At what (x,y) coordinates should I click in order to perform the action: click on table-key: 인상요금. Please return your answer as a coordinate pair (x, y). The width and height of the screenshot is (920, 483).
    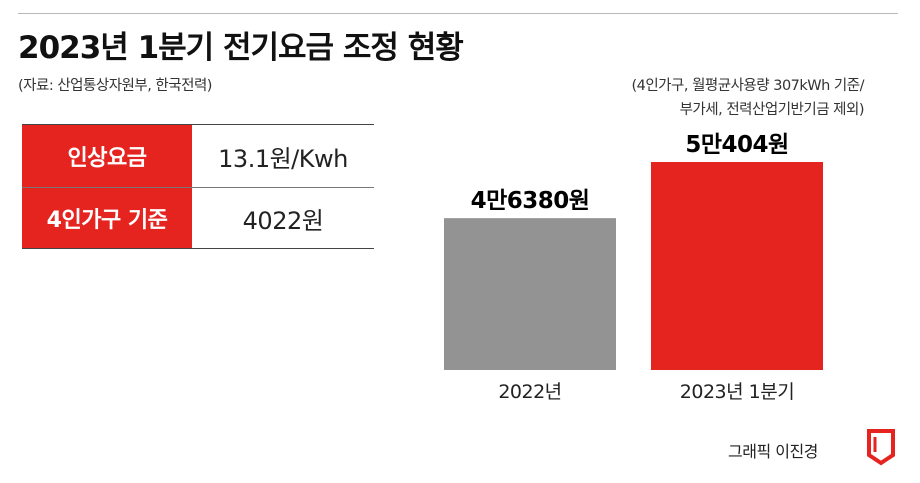
    Looking at the image, I should click on (107, 156).